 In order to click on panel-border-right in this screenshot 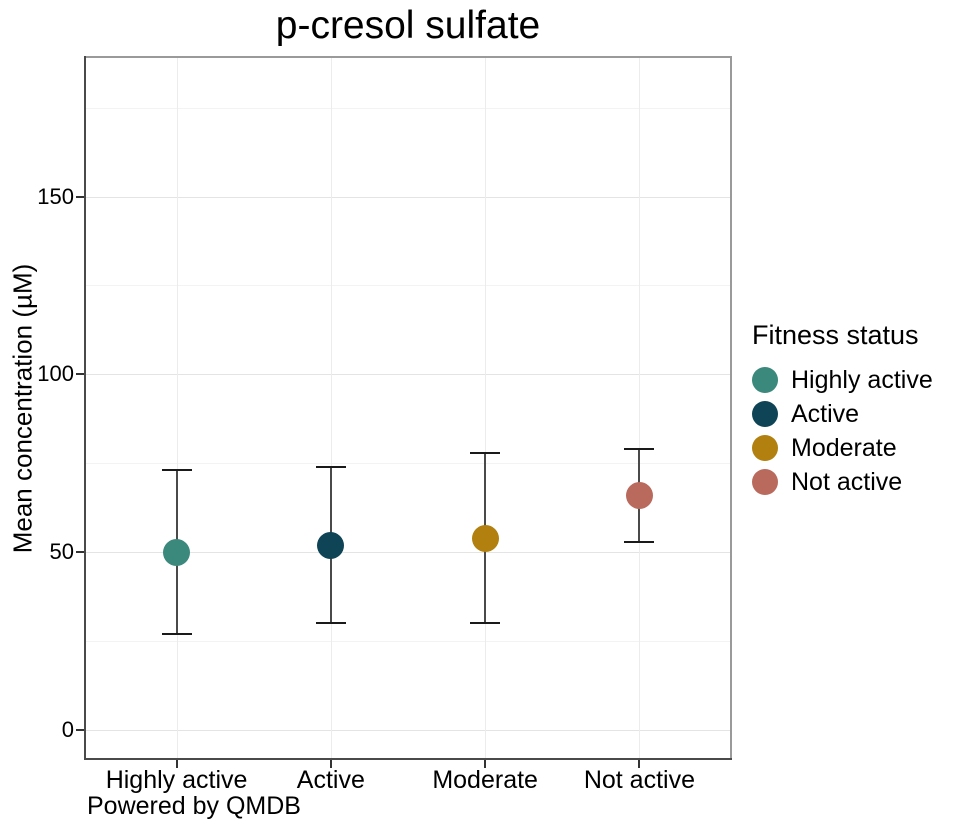, I will do `click(731, 408)`.